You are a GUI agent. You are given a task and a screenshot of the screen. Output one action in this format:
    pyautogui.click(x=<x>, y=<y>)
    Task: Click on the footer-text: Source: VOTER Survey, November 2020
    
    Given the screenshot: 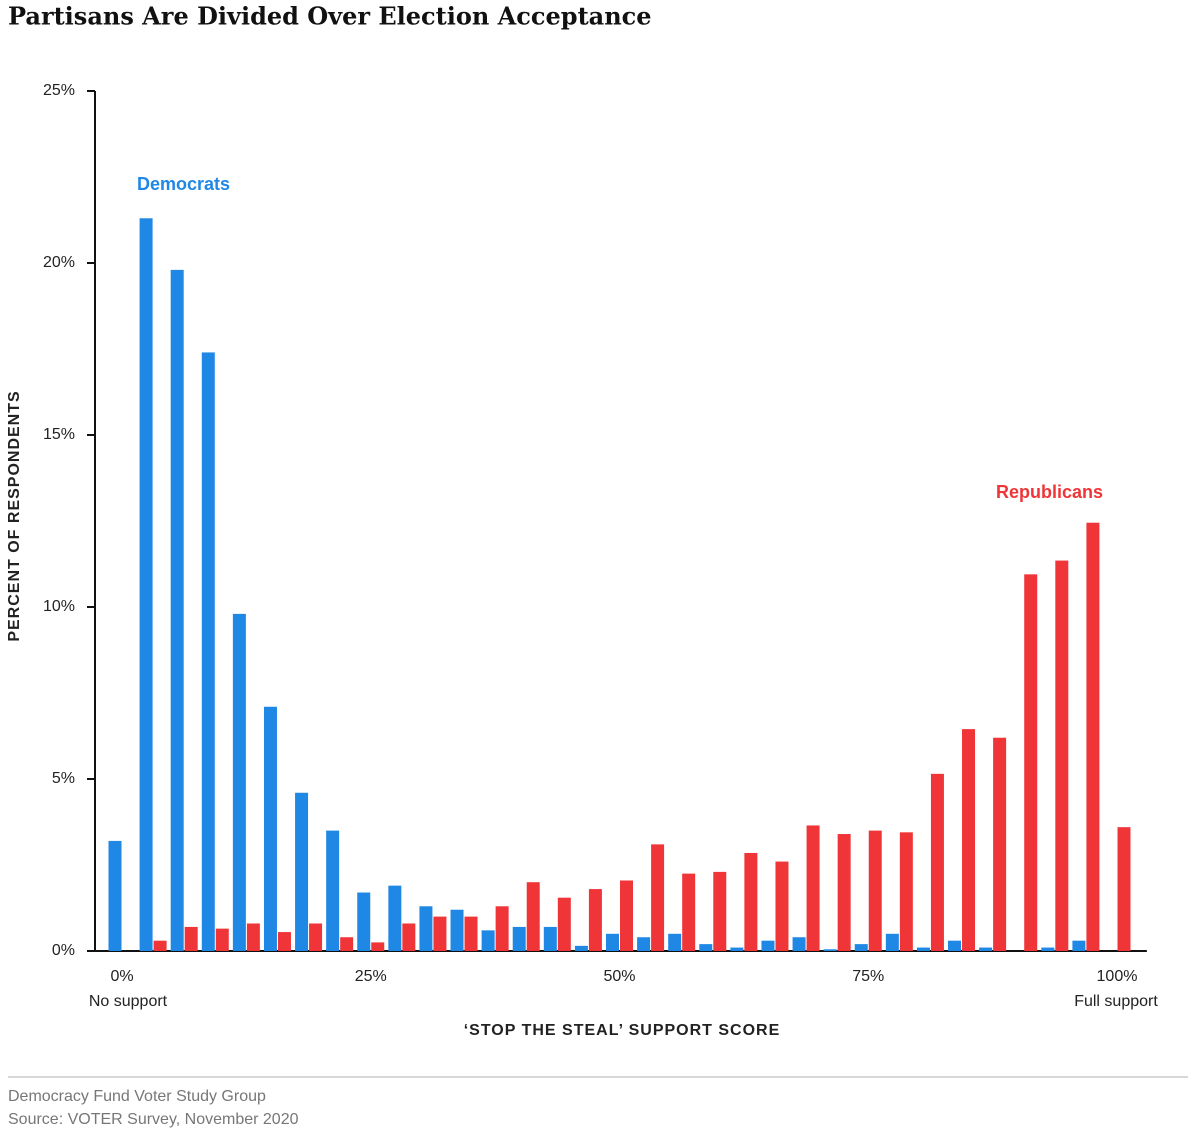 What is the action you would take?
    pyautogui.click(x=153, y=1119)
    